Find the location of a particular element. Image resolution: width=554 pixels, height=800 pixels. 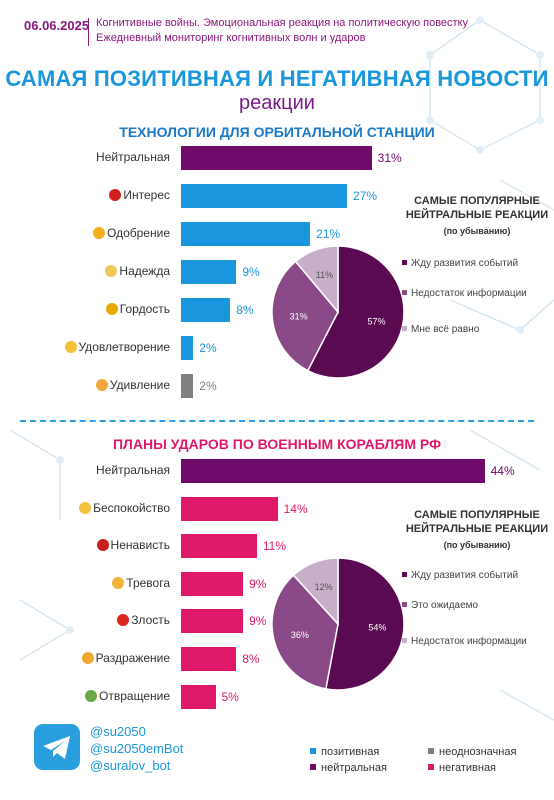

bar-value-label: 44% is located at coordinates (502, 471).